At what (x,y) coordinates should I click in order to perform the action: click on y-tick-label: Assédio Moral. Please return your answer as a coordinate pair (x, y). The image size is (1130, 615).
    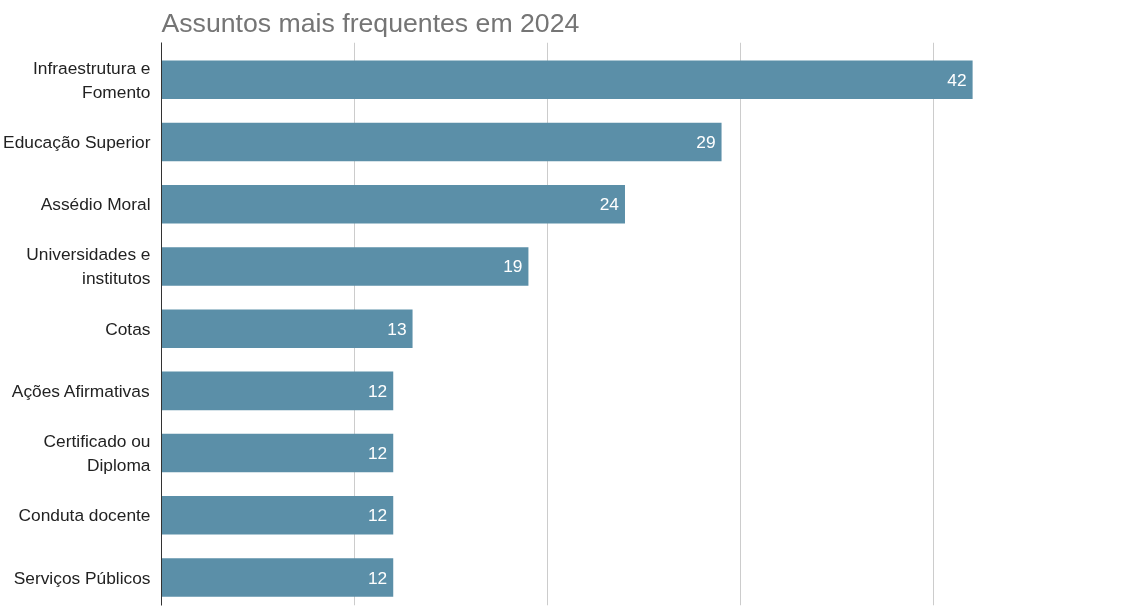
    Looking at the image, I should click on (95, 204).